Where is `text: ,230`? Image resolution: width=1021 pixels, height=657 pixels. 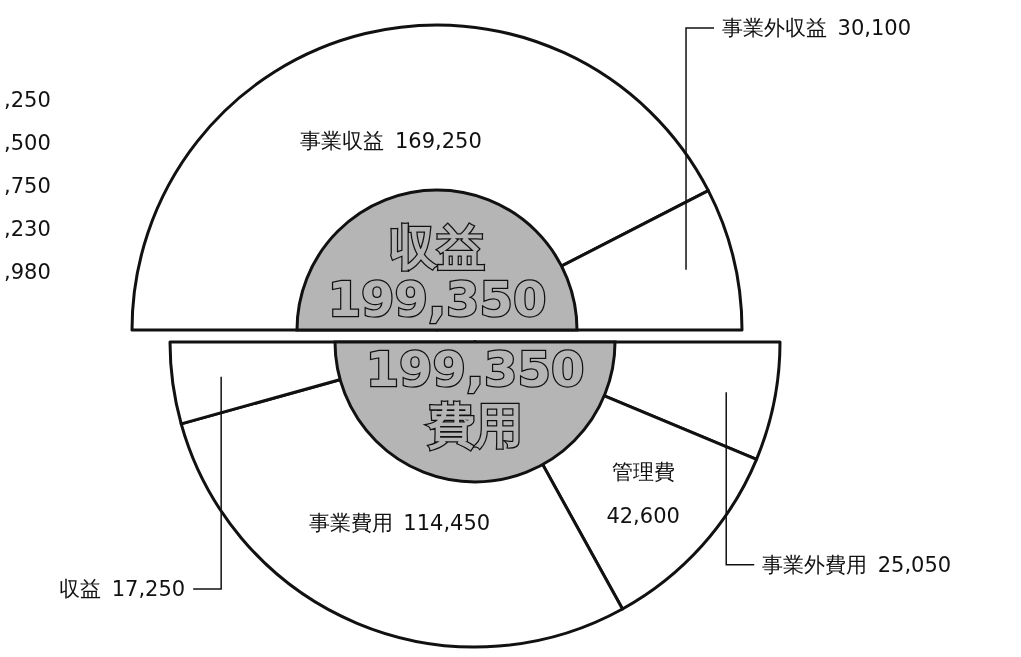 text: ,230 is located at coordinates (27, 229).